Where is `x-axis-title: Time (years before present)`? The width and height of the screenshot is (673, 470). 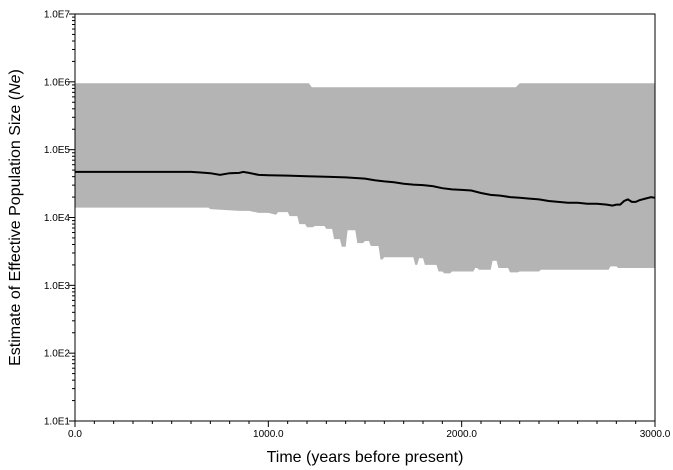 x-axis-title: Time (years before present) is located at coordinates (365, 457).